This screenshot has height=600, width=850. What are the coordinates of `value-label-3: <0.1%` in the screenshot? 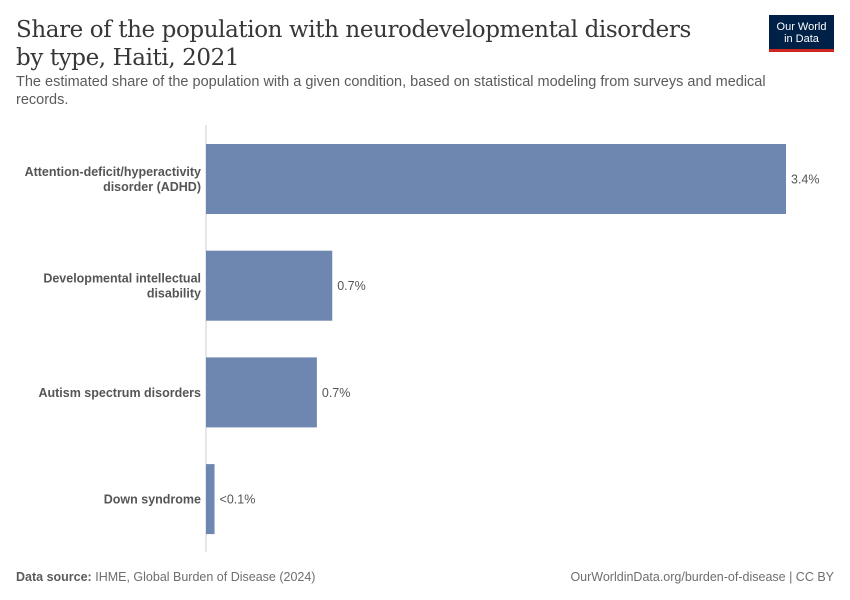 It's located at (238, 500).